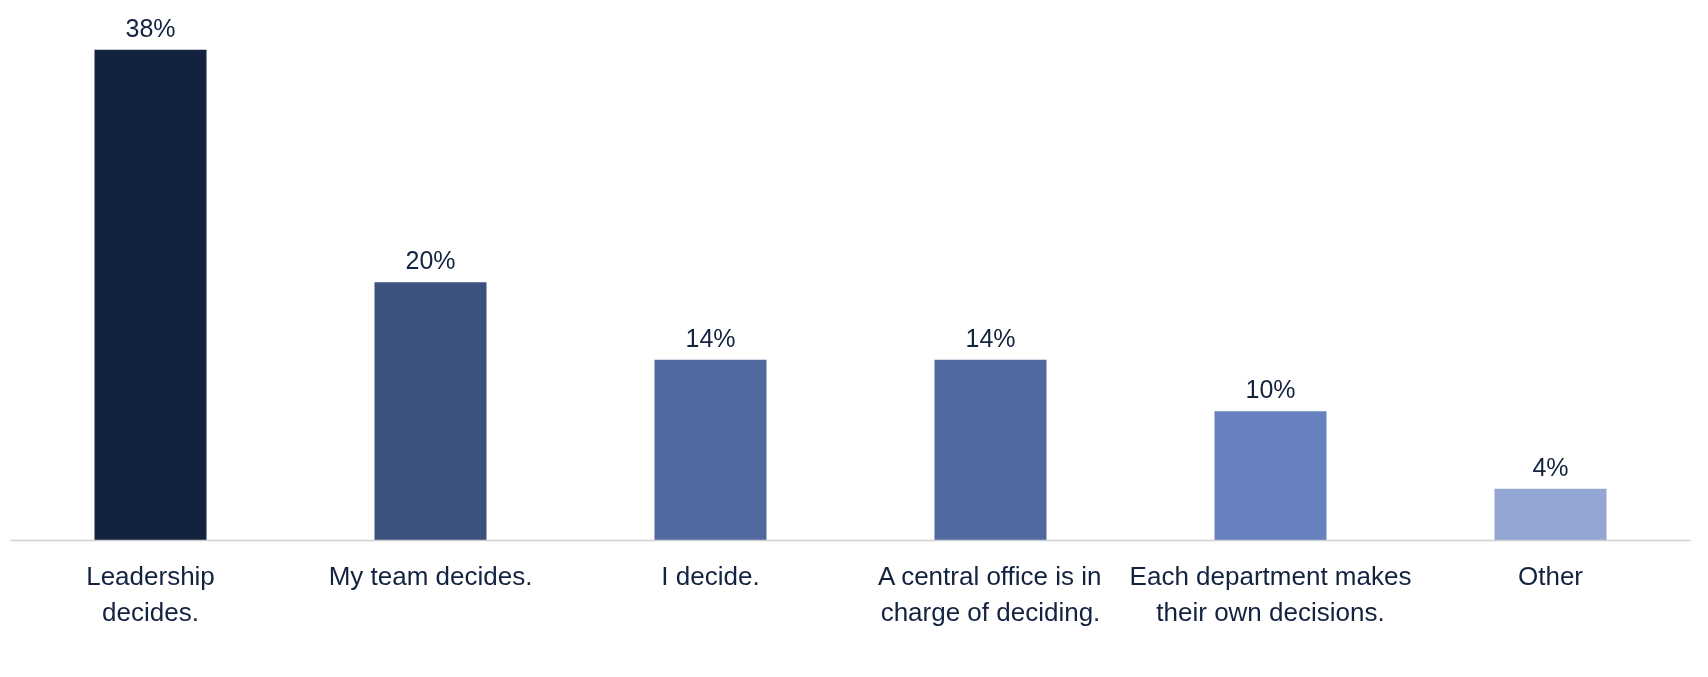  I want to click on x-tick-label: I decide., so click(710, 575).